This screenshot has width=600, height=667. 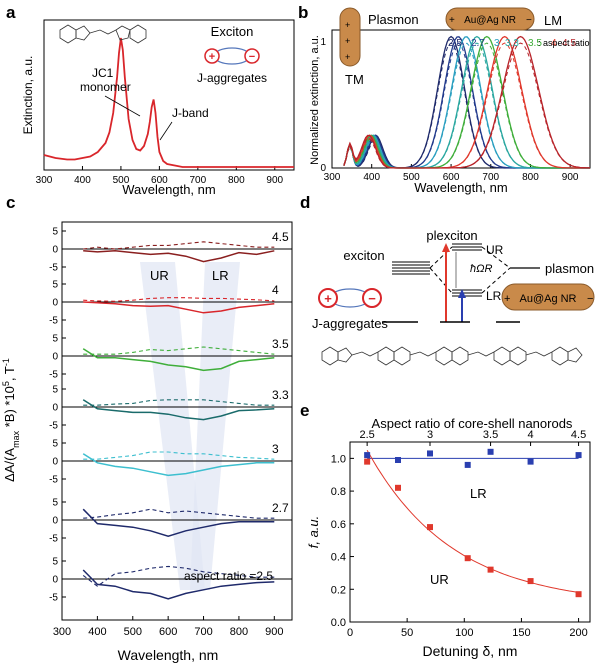 I want to click on panel-a-ylabel: Extinction, a.u., so click(x=28, y=95).